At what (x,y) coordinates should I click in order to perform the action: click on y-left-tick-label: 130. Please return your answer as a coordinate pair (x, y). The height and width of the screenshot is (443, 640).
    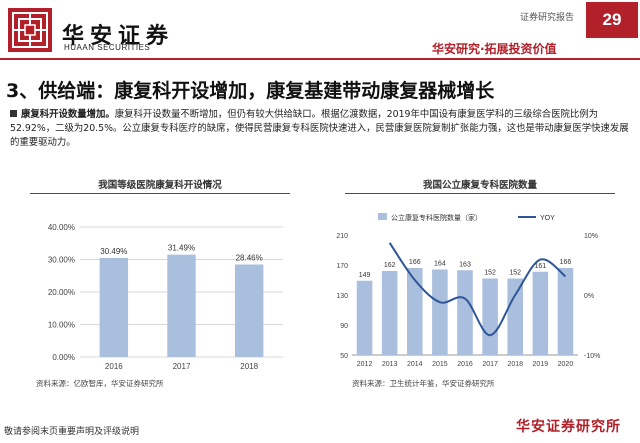
    Looking at the image, I should click on (342, 296).